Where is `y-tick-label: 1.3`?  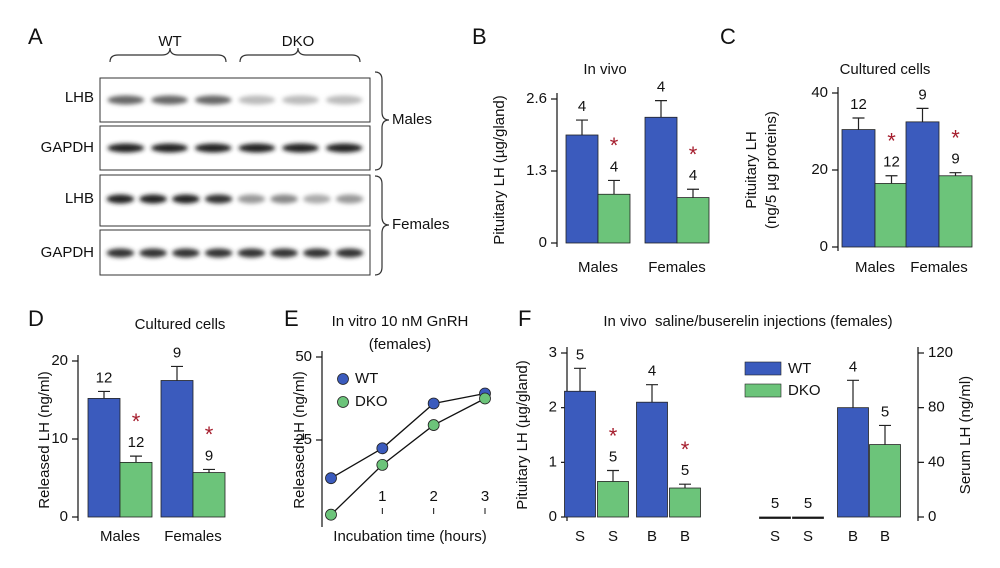
y-tick-label: 1.3 is located at coordinates (536, 170).